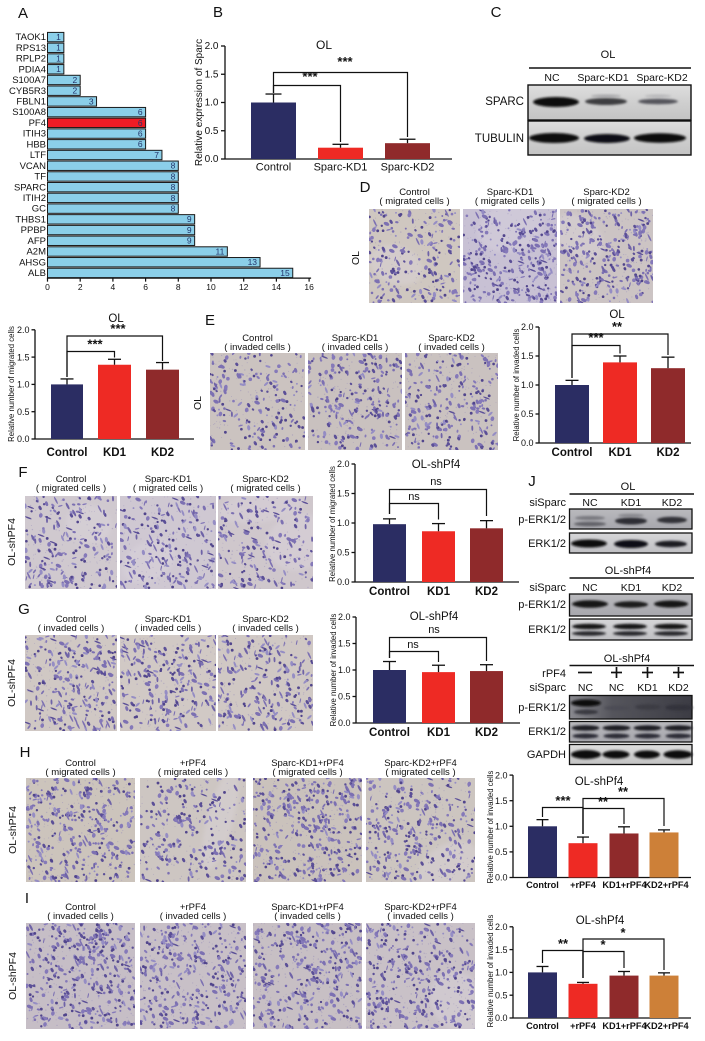  Describe the element at coordinates (189, 219) in the screenshot. I see `svg-text: 9` at that location.